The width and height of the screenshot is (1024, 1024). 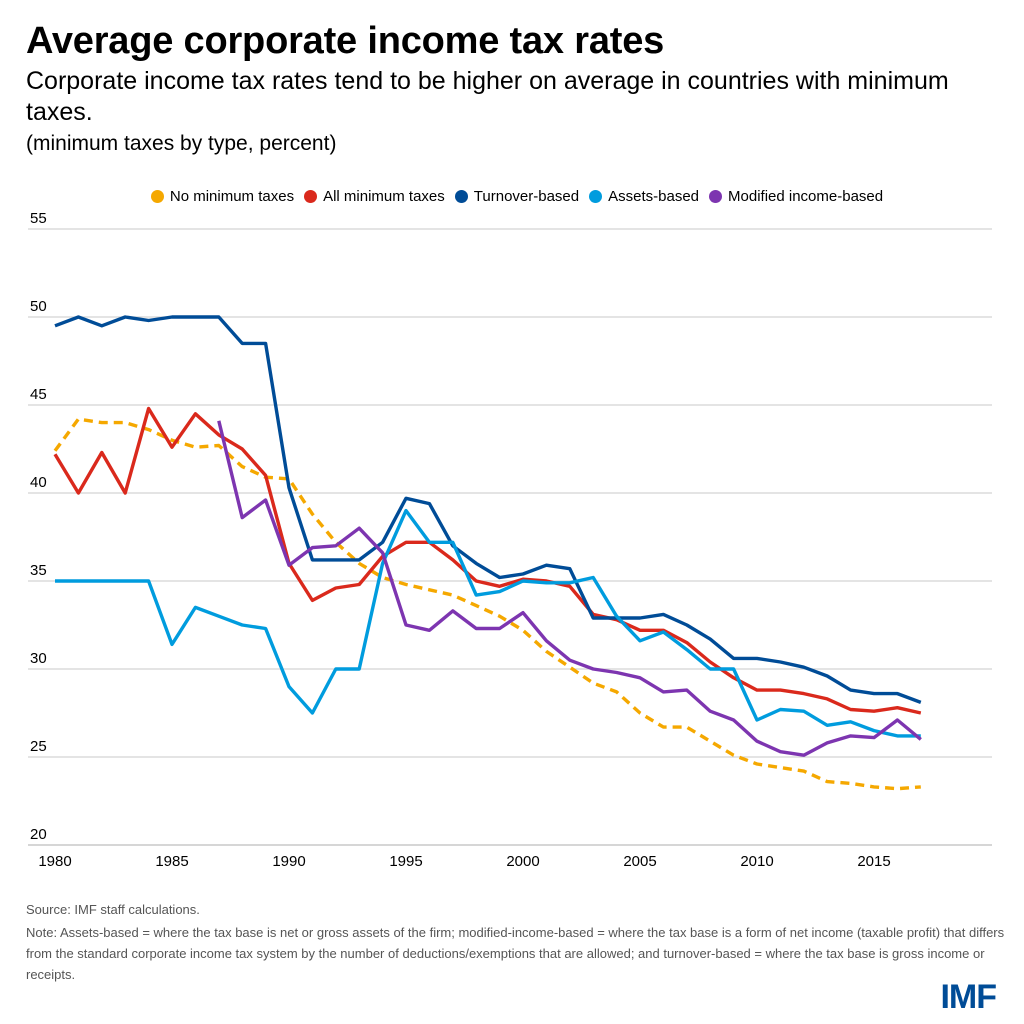 I want to click on x-axis-ticks: 1980 1985 1990 1995 2000 2005 2010 2015, so click(x=464, y=861).